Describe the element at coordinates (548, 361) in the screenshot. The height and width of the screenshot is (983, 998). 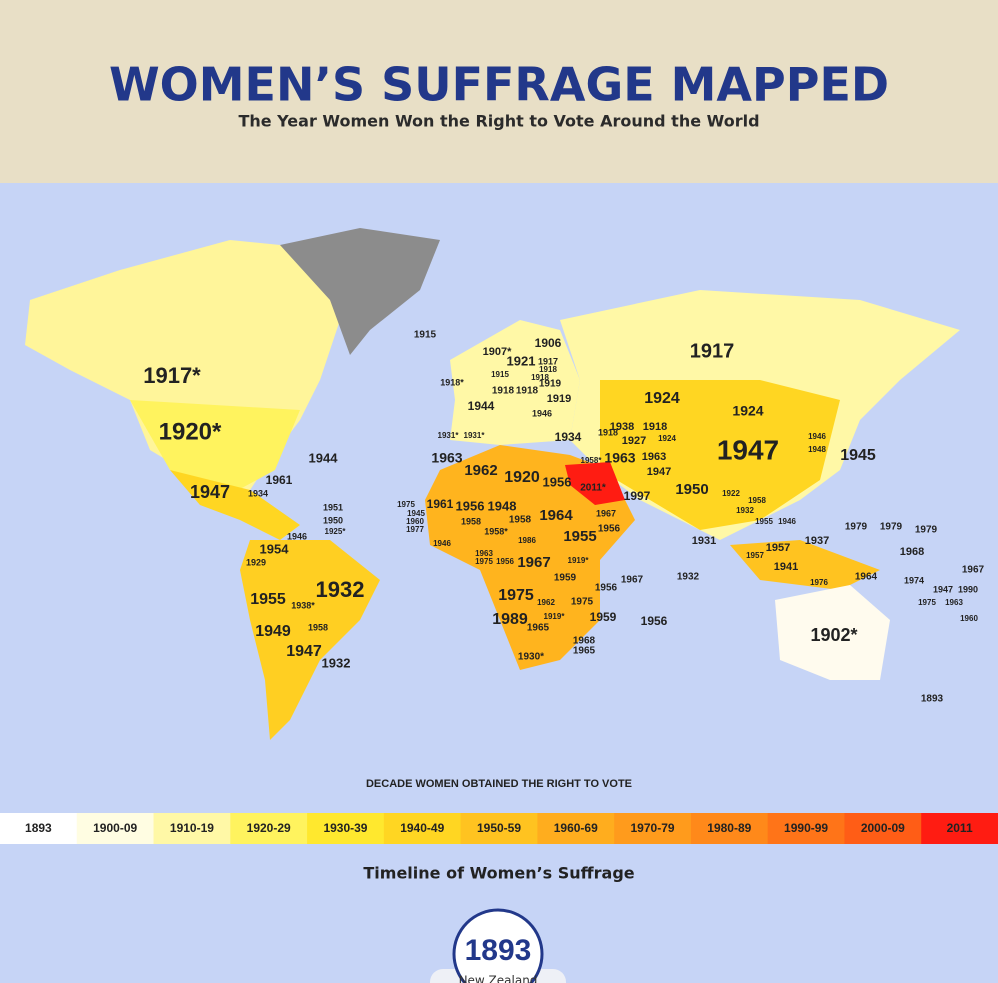
I see `year-label: 1917` at that location.